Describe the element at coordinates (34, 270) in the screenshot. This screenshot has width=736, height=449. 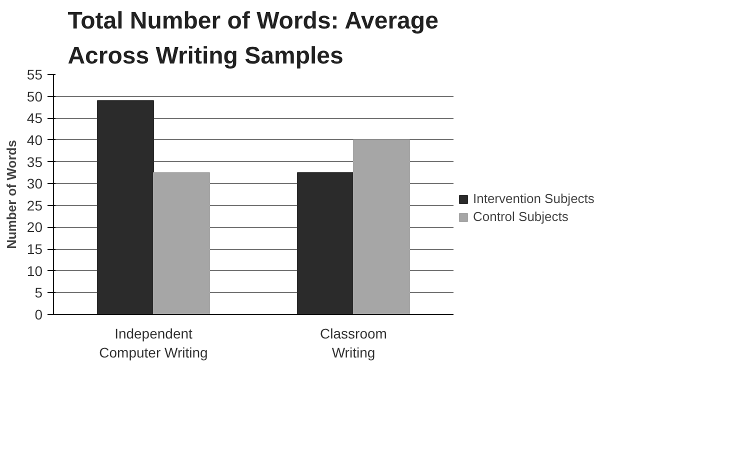
I see `y-tick-label: 10` at that location.